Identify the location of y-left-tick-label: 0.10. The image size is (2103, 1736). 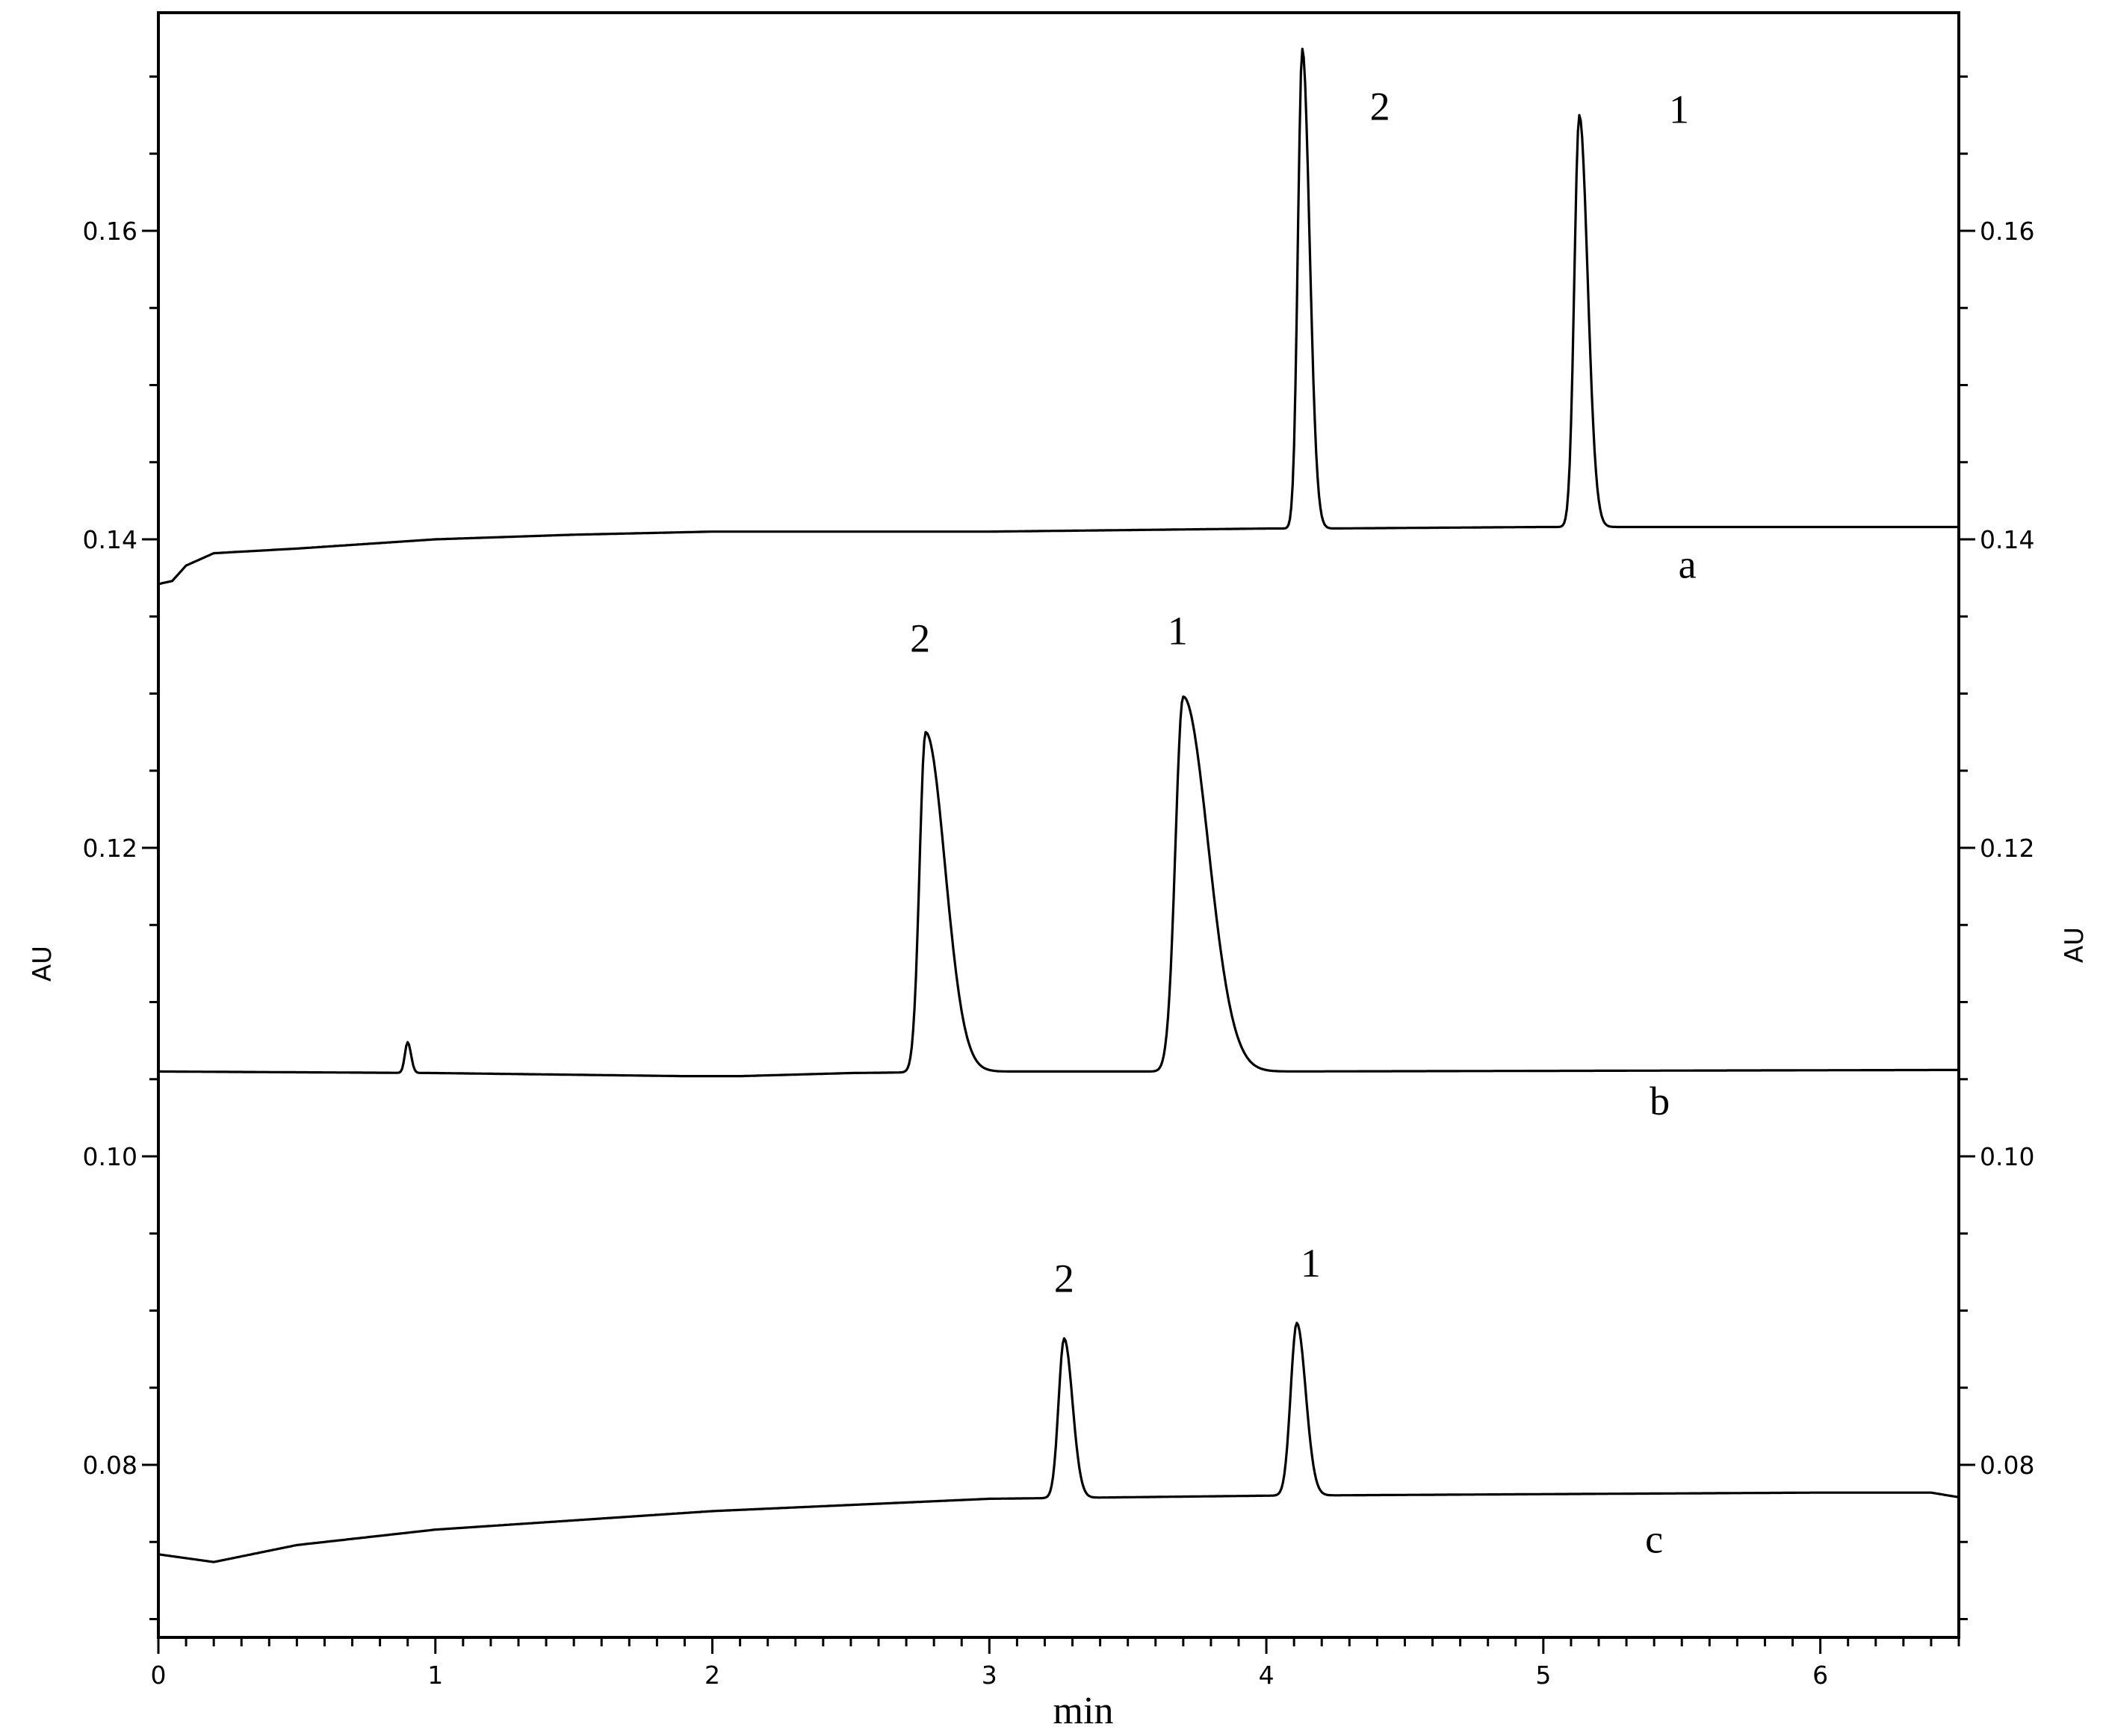
(110, 1156).